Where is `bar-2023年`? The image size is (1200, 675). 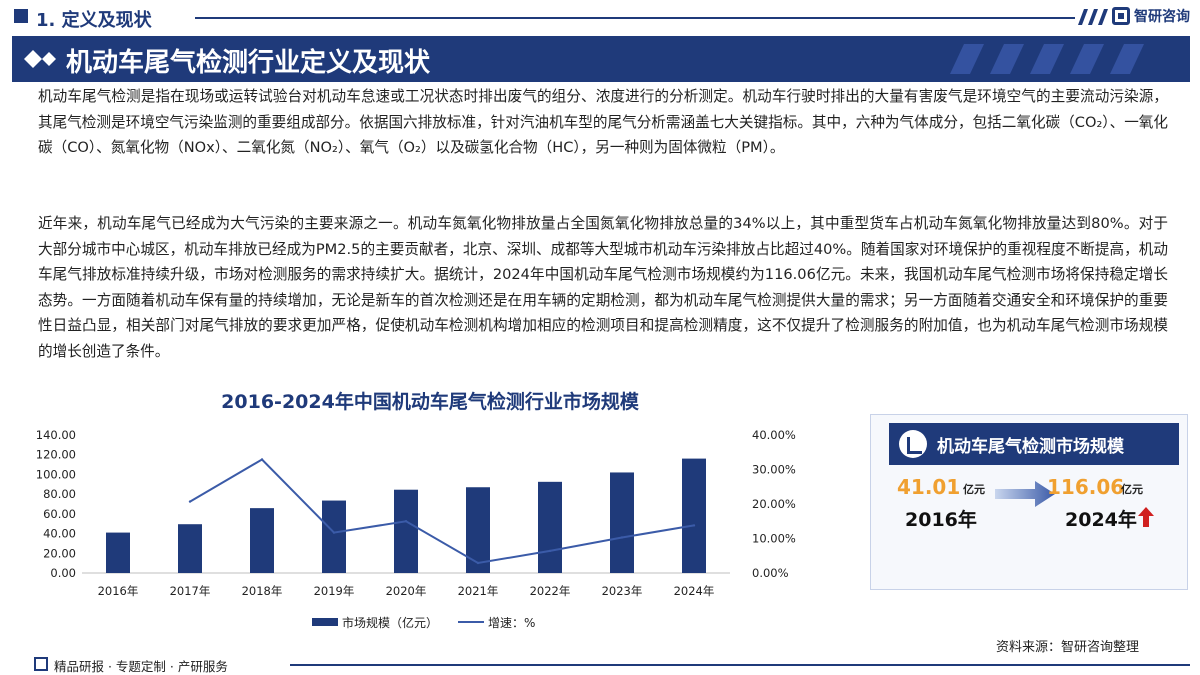
bar-2023年 is located at coordinates (622, 522).